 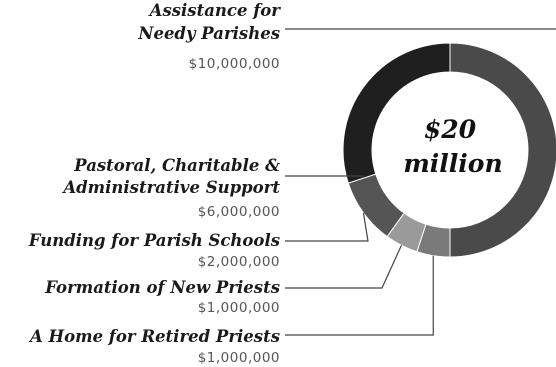 What do you see at coordinates (239, 358) in the screenshot?
I see `amount-a-home-for-retired-priests: $1,000,000` at bounding box center [239, 358].